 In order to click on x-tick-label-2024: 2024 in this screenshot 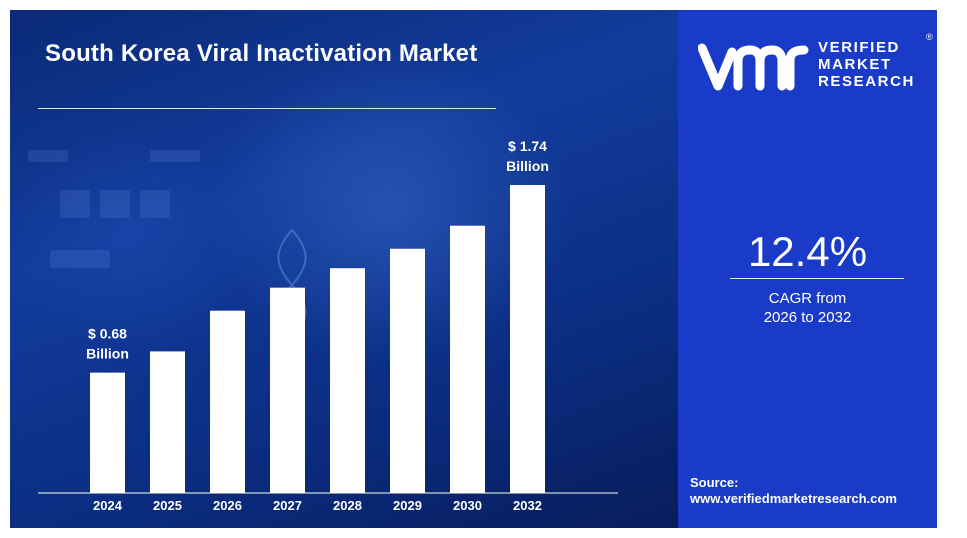, I will do `click(108, 505)`.